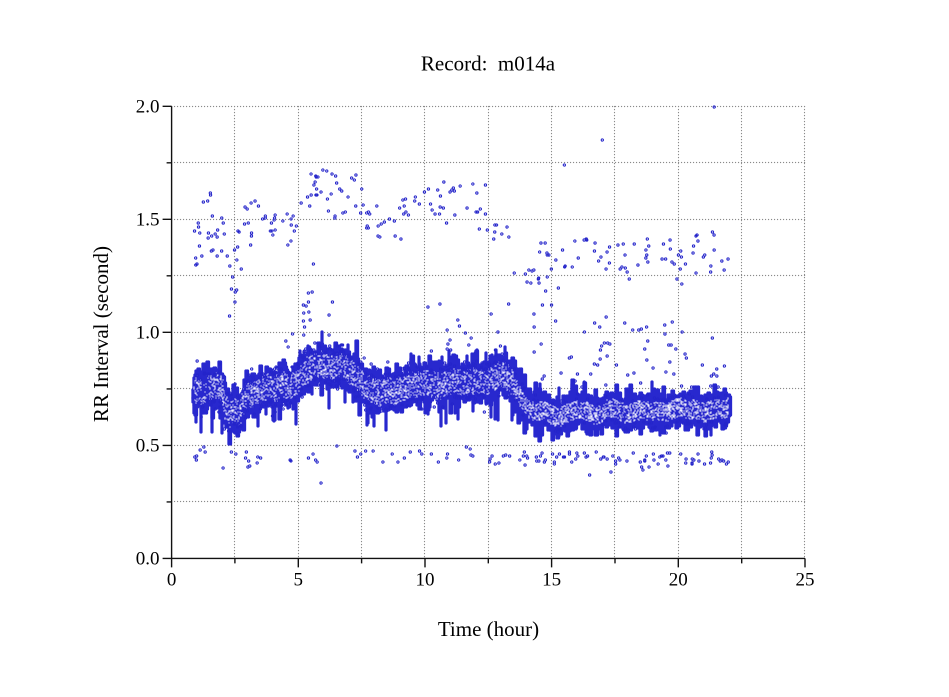 The height and width of the screenshot is (697, 949). What do you see at coordinates (551, 580) in the screenshot?
I see `svg-text: 15` at bounding box center [551, 580].